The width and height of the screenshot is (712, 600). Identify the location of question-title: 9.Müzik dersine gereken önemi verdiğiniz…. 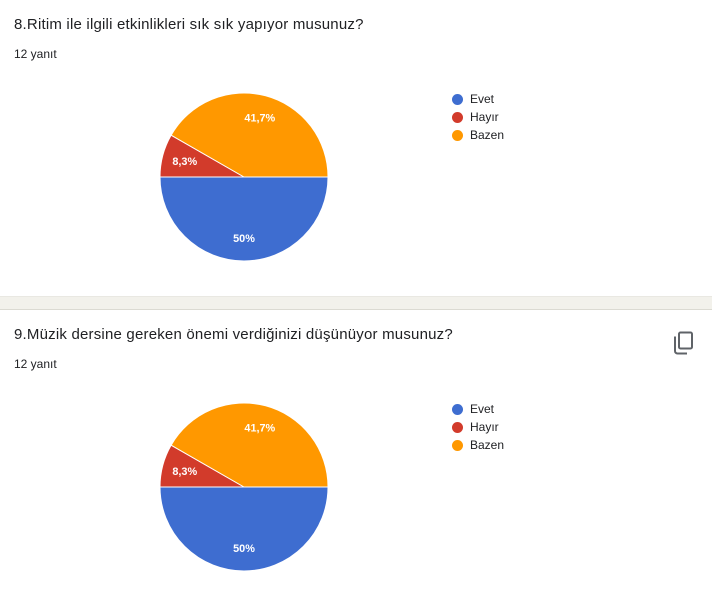
(233, 334).